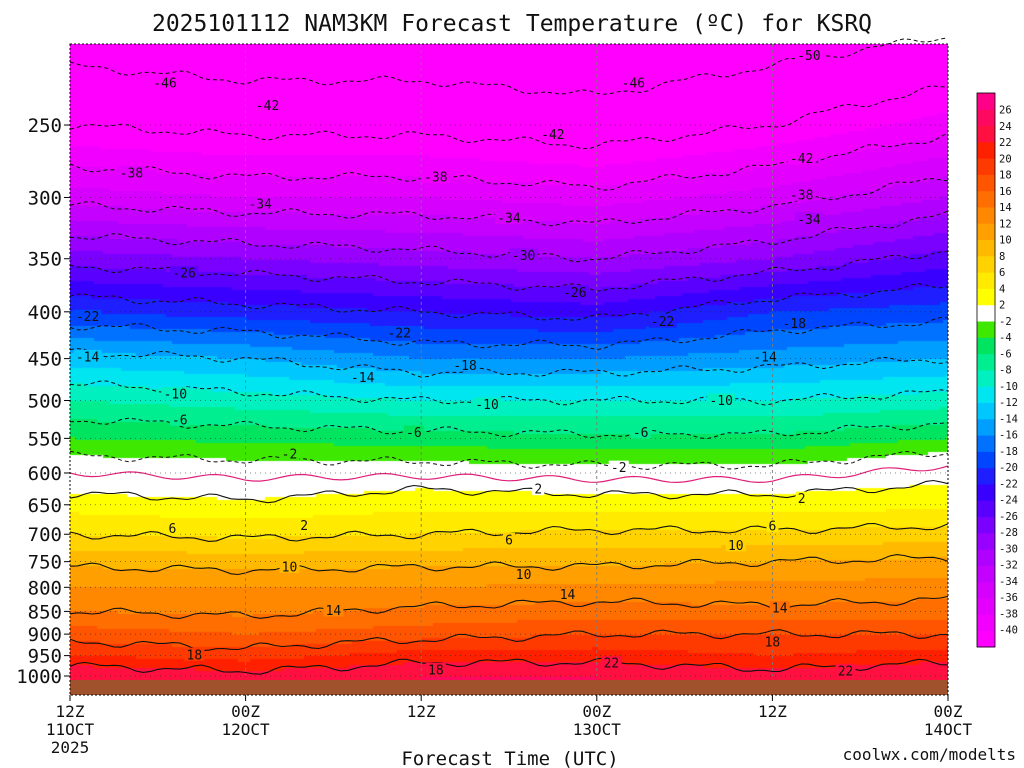 The height and width of the screenshot is (768, 1024). What do you see at coordinates (597, 729) in the screenshot?
I see `x-tick-label: 13OCT` at bounding box center [597, 729].